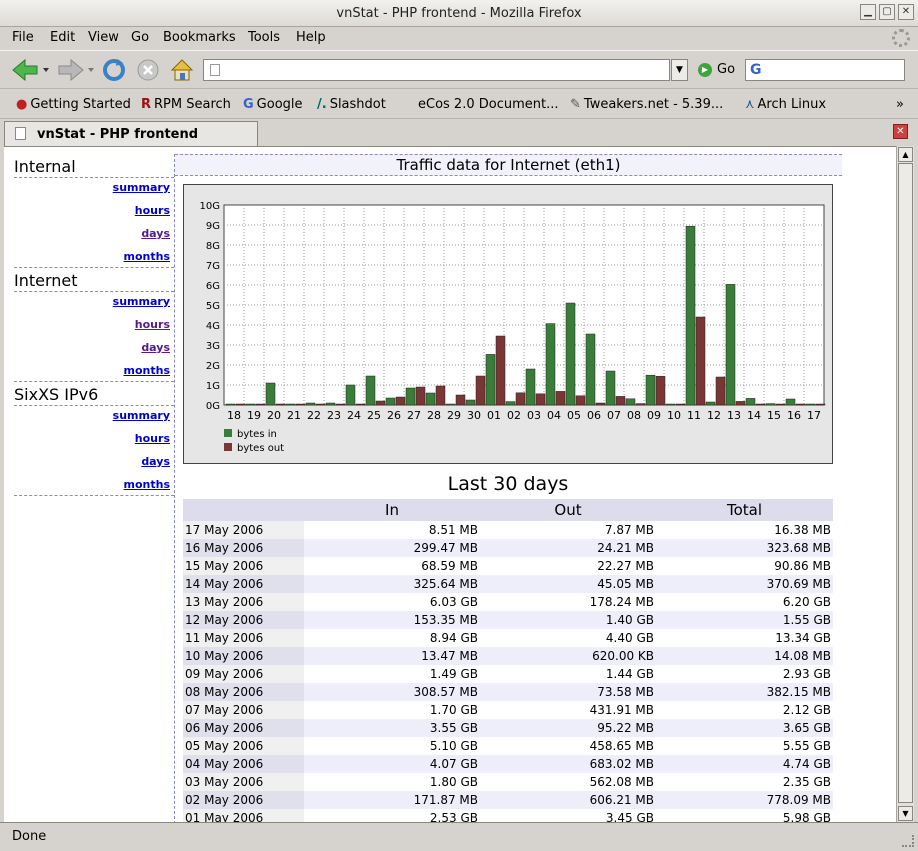  What do you see at coordinates (908, 841) in the screenshot?
I see `resize-grip-icon` at bounding box center [908, 841].